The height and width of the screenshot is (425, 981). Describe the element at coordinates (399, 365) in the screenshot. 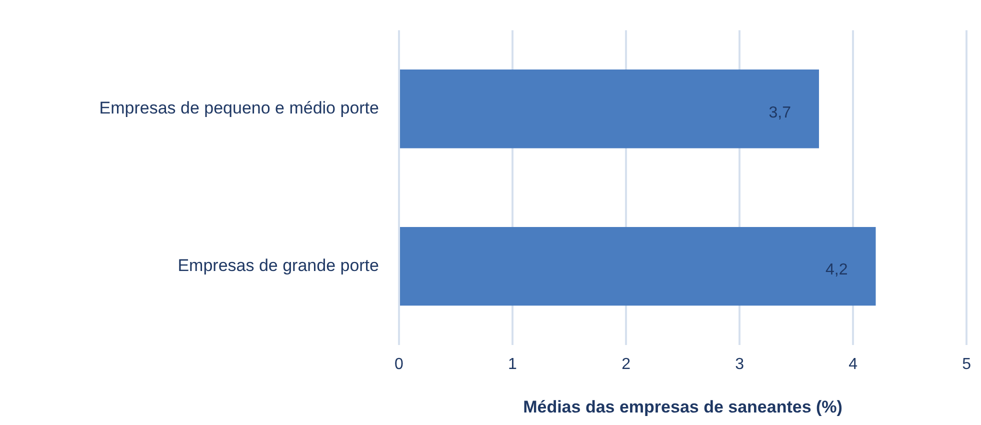

I see `x-tick-label: 0` at that location.